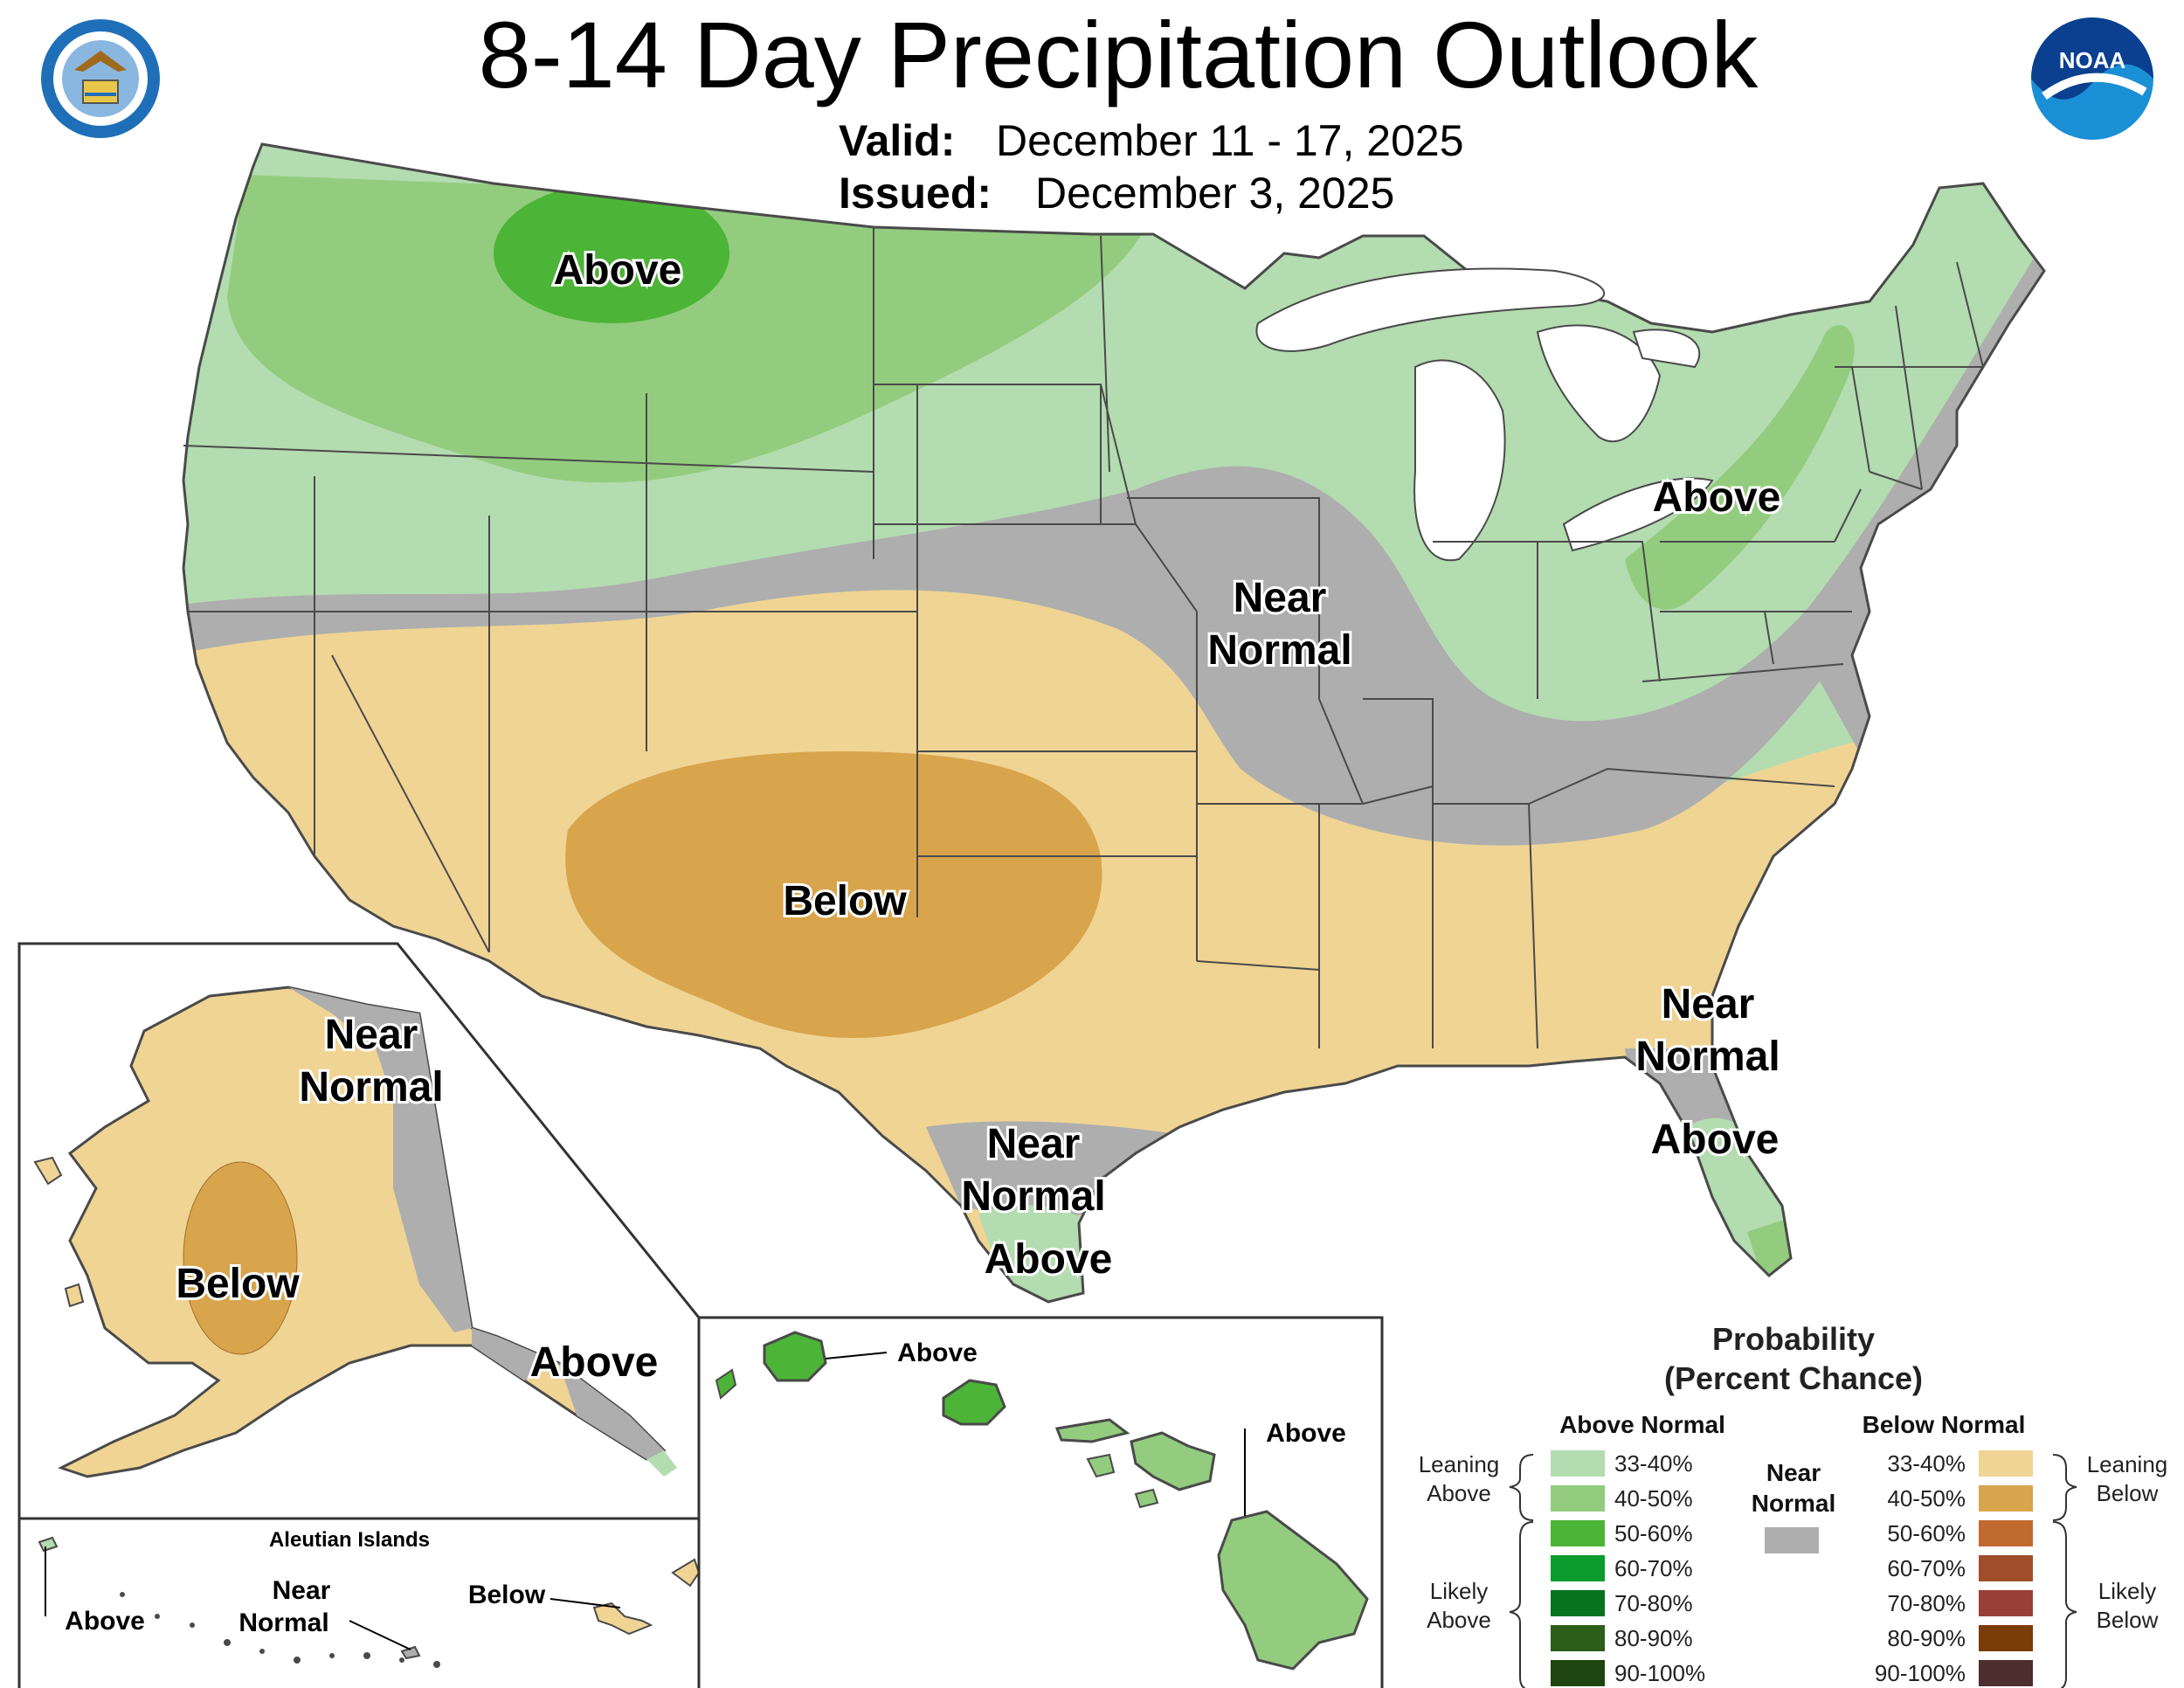 Image resolution: width=2184 pixels, height=1688 pixels. What do you see at coordinates (1793, 1378) in the screenshot?
I see `legend-title-2: (Percent Chance)` at bounding box center [1793, 1378].